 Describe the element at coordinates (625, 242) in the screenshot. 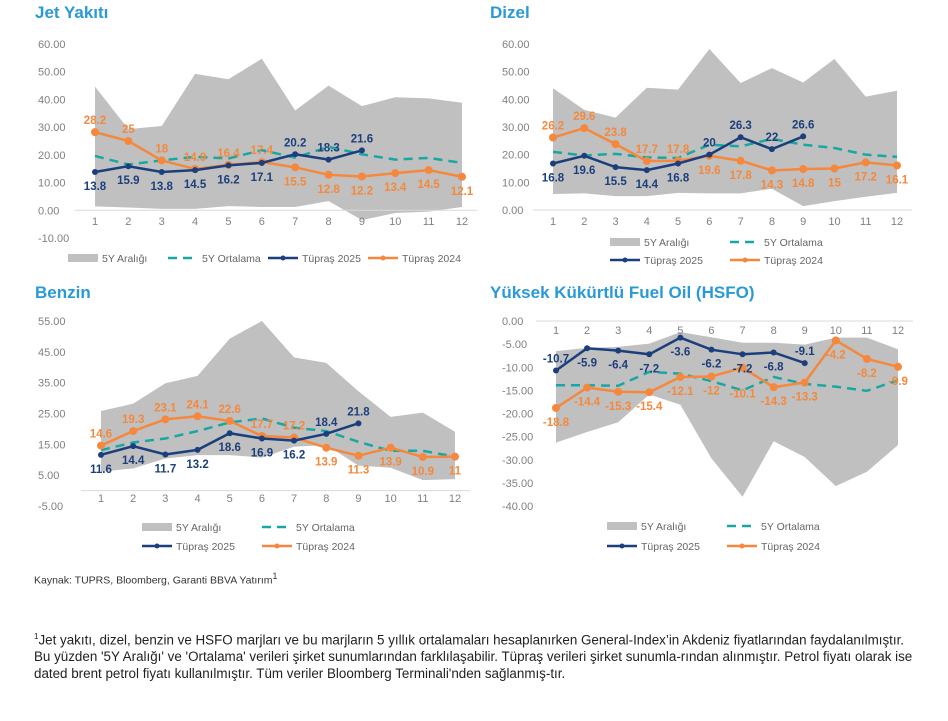

I see `c1-legend-range-swatch` at that location.